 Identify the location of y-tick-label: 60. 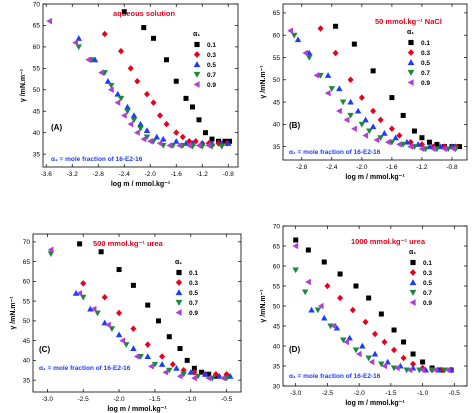
(277, 36).